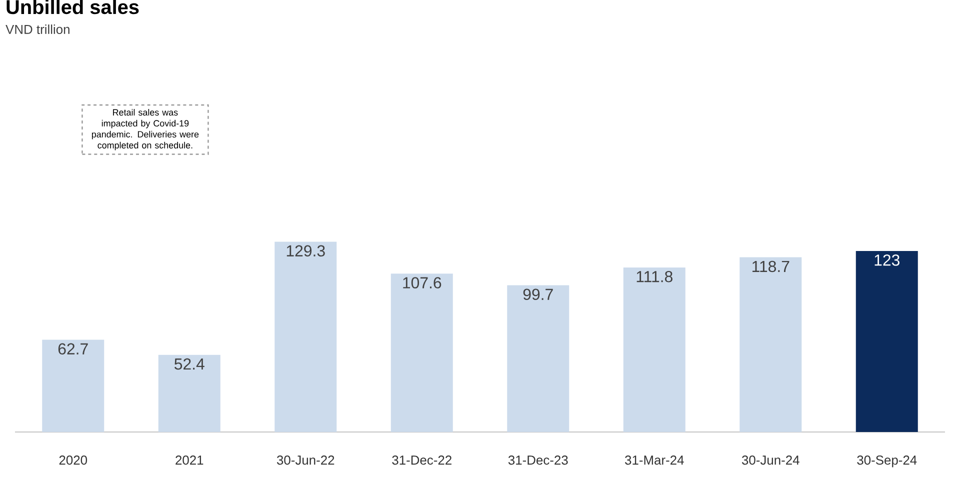  Describe the element at coordinates (190, 460) in the screenshot. I see `x-tick-label: 2021` at that location.